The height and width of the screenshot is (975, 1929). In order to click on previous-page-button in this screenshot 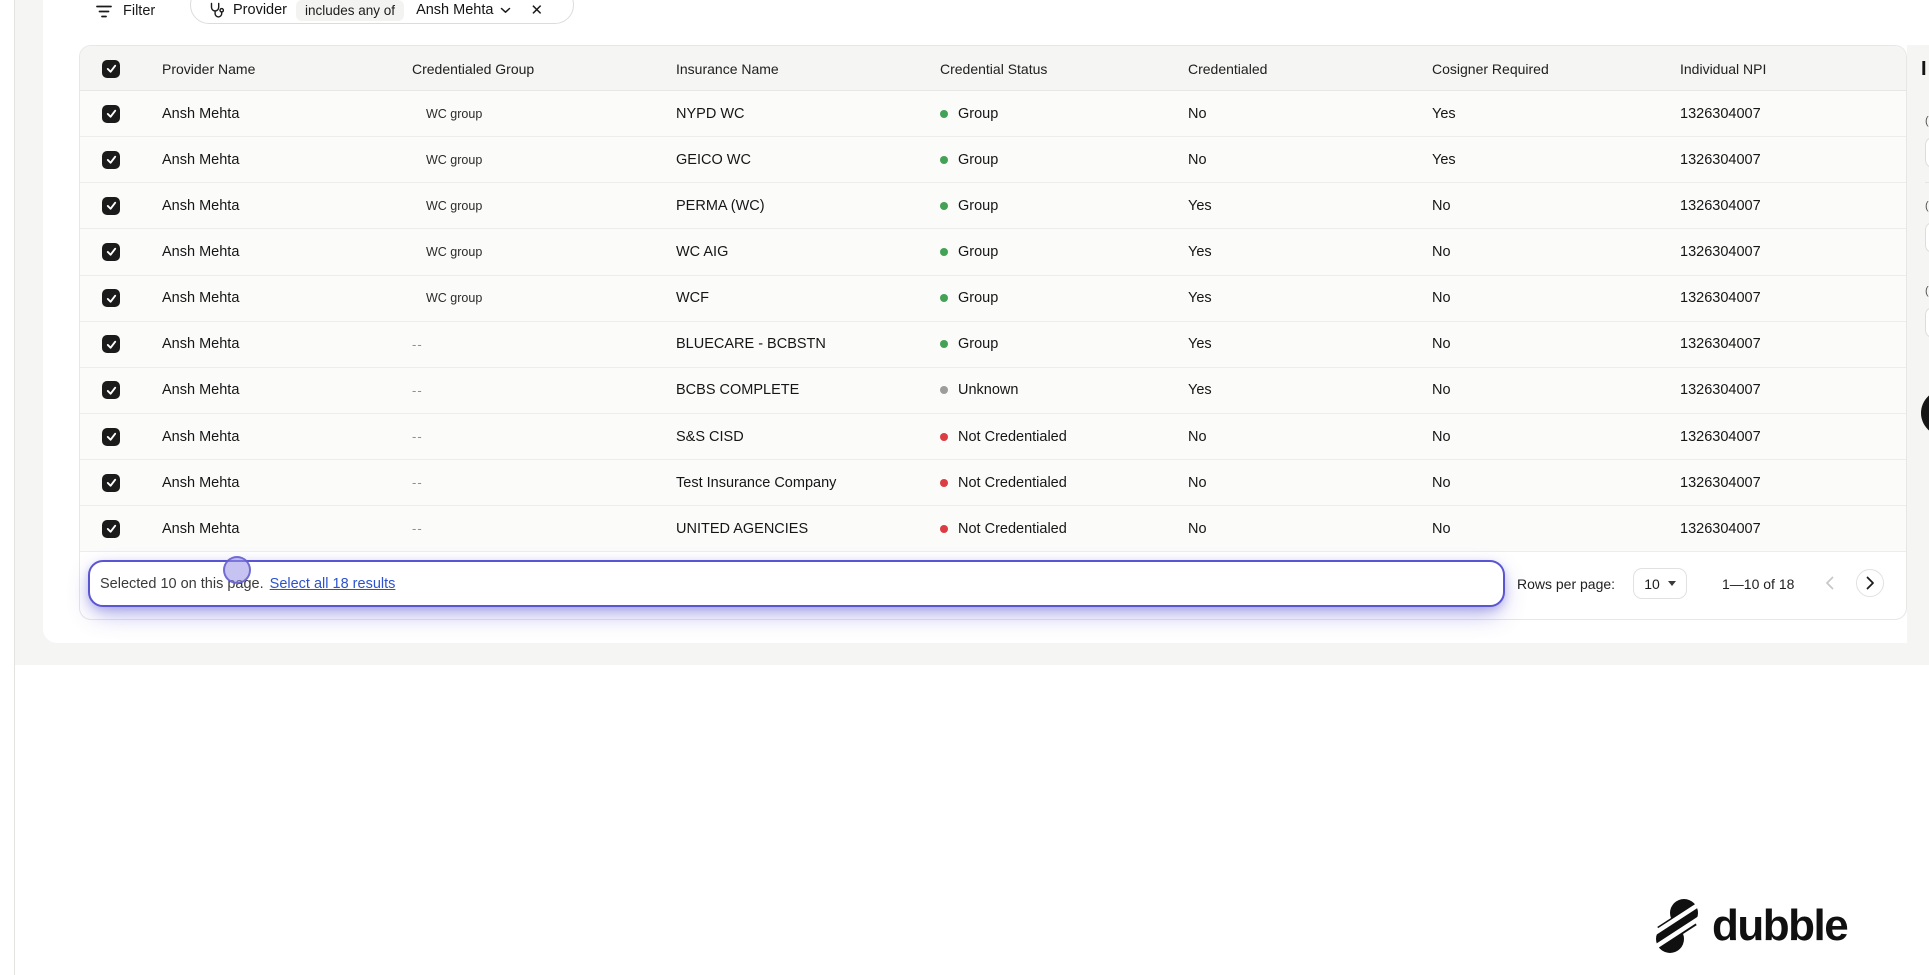, I will do `click(1829, 583)`.